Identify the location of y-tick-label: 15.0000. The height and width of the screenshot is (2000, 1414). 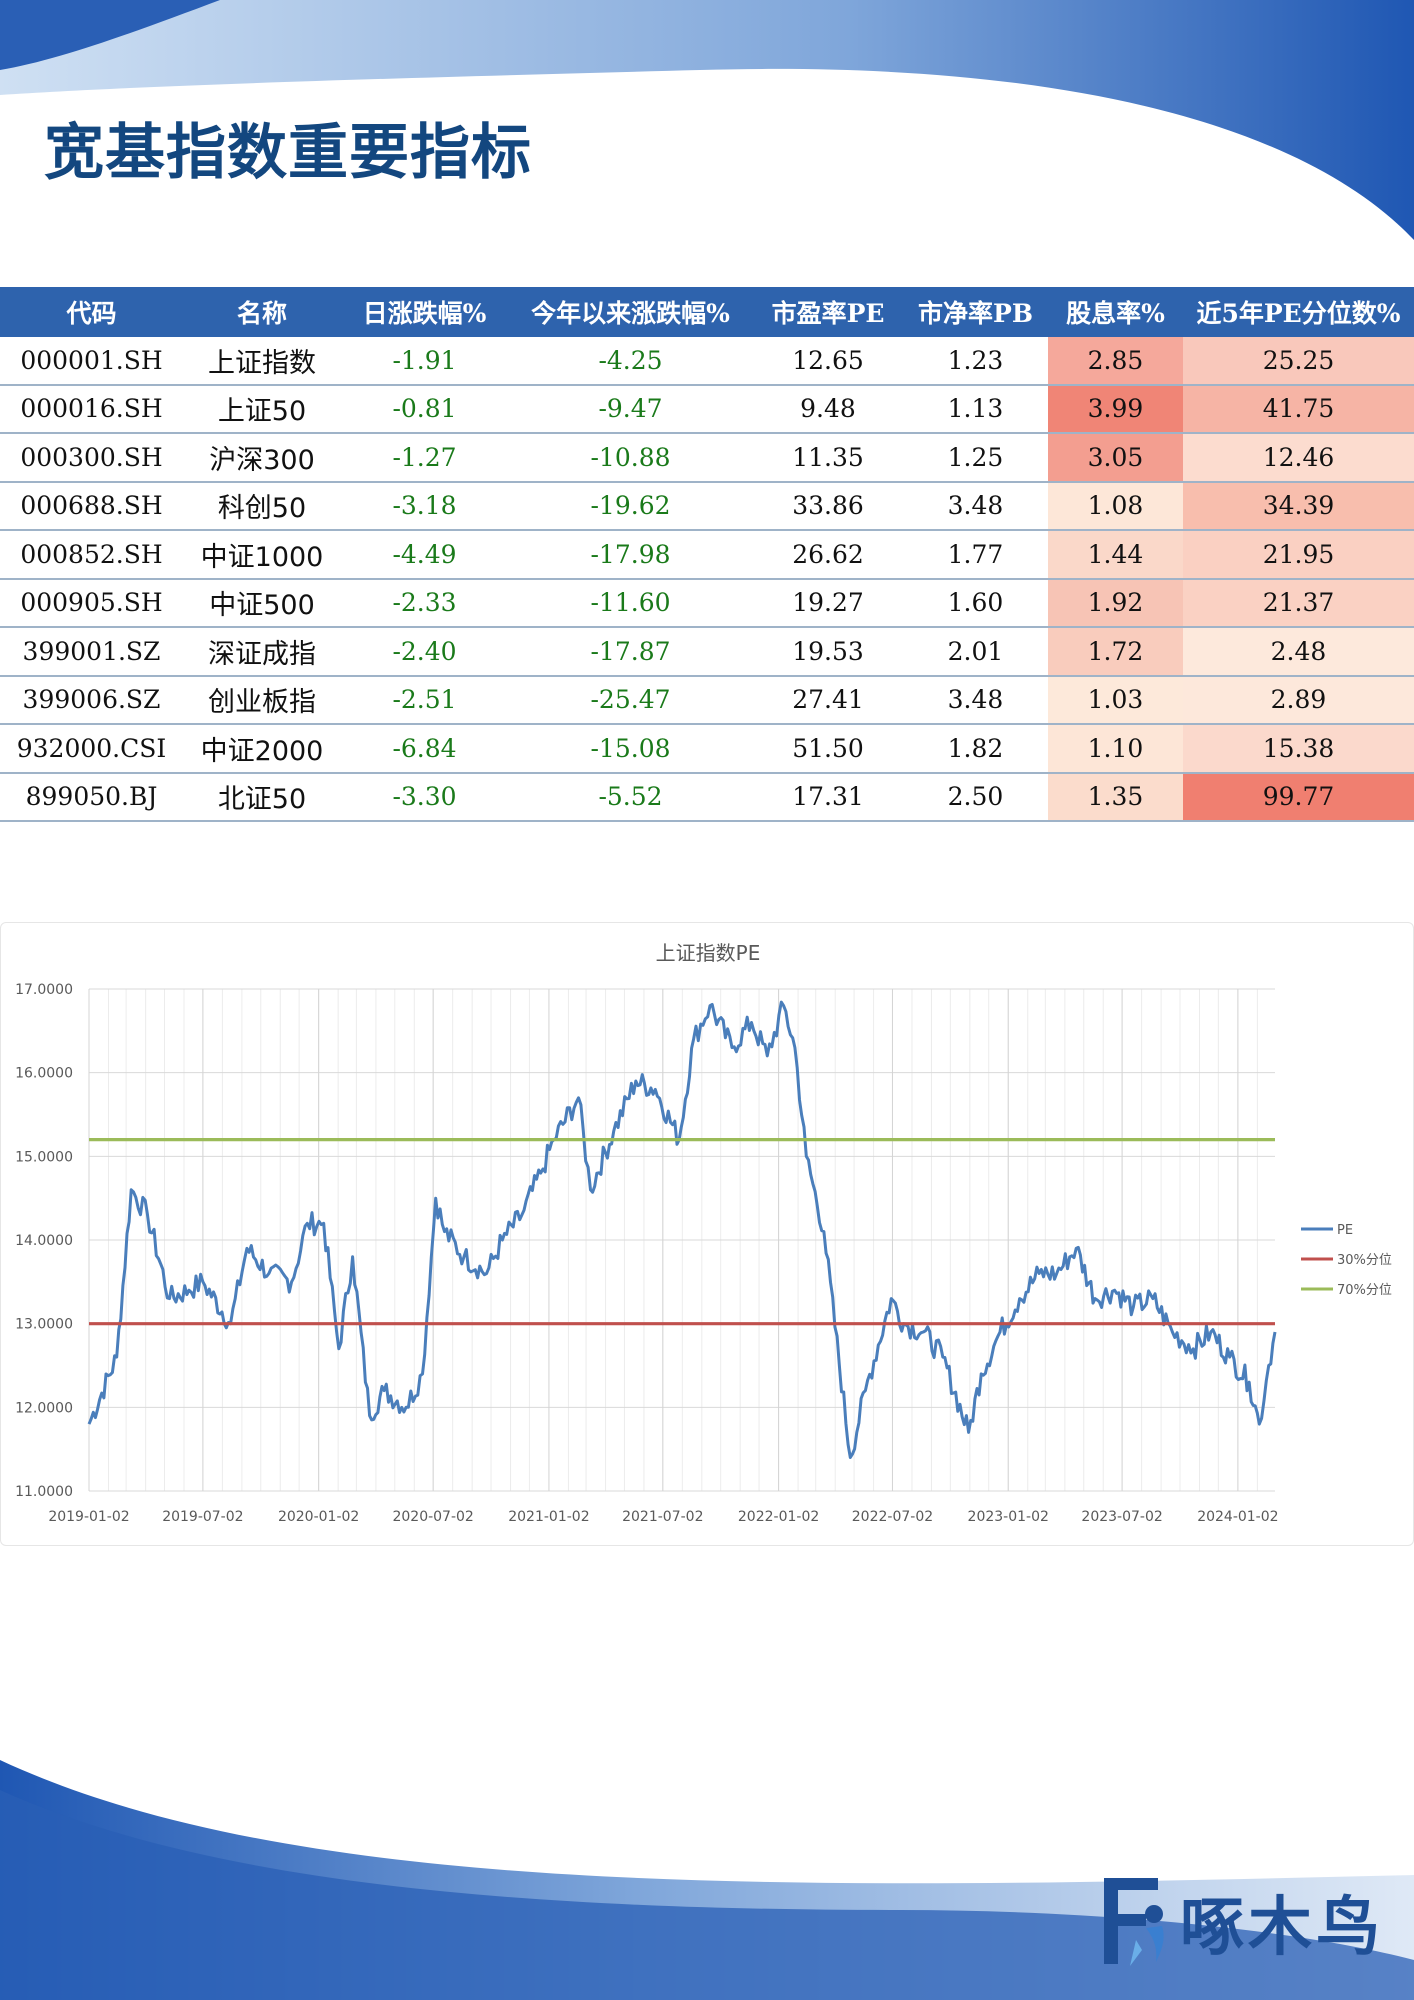
(44, 1157).